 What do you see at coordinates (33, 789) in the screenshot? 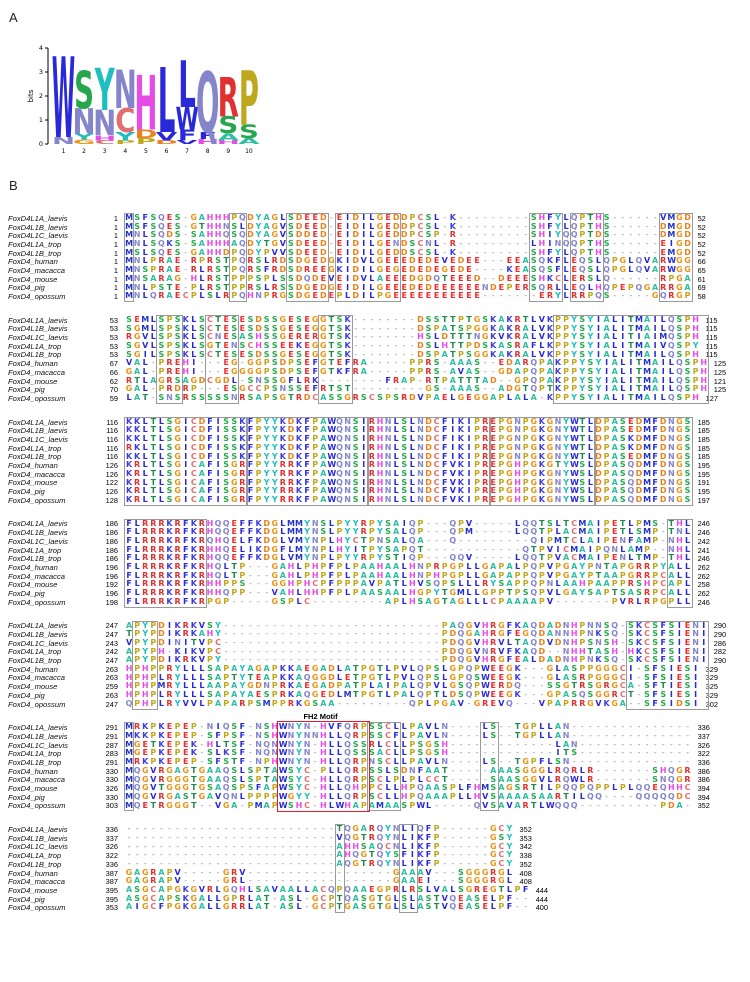
I see `sequence-name: FoxD4_mouse` at bounding box center [33, 789].